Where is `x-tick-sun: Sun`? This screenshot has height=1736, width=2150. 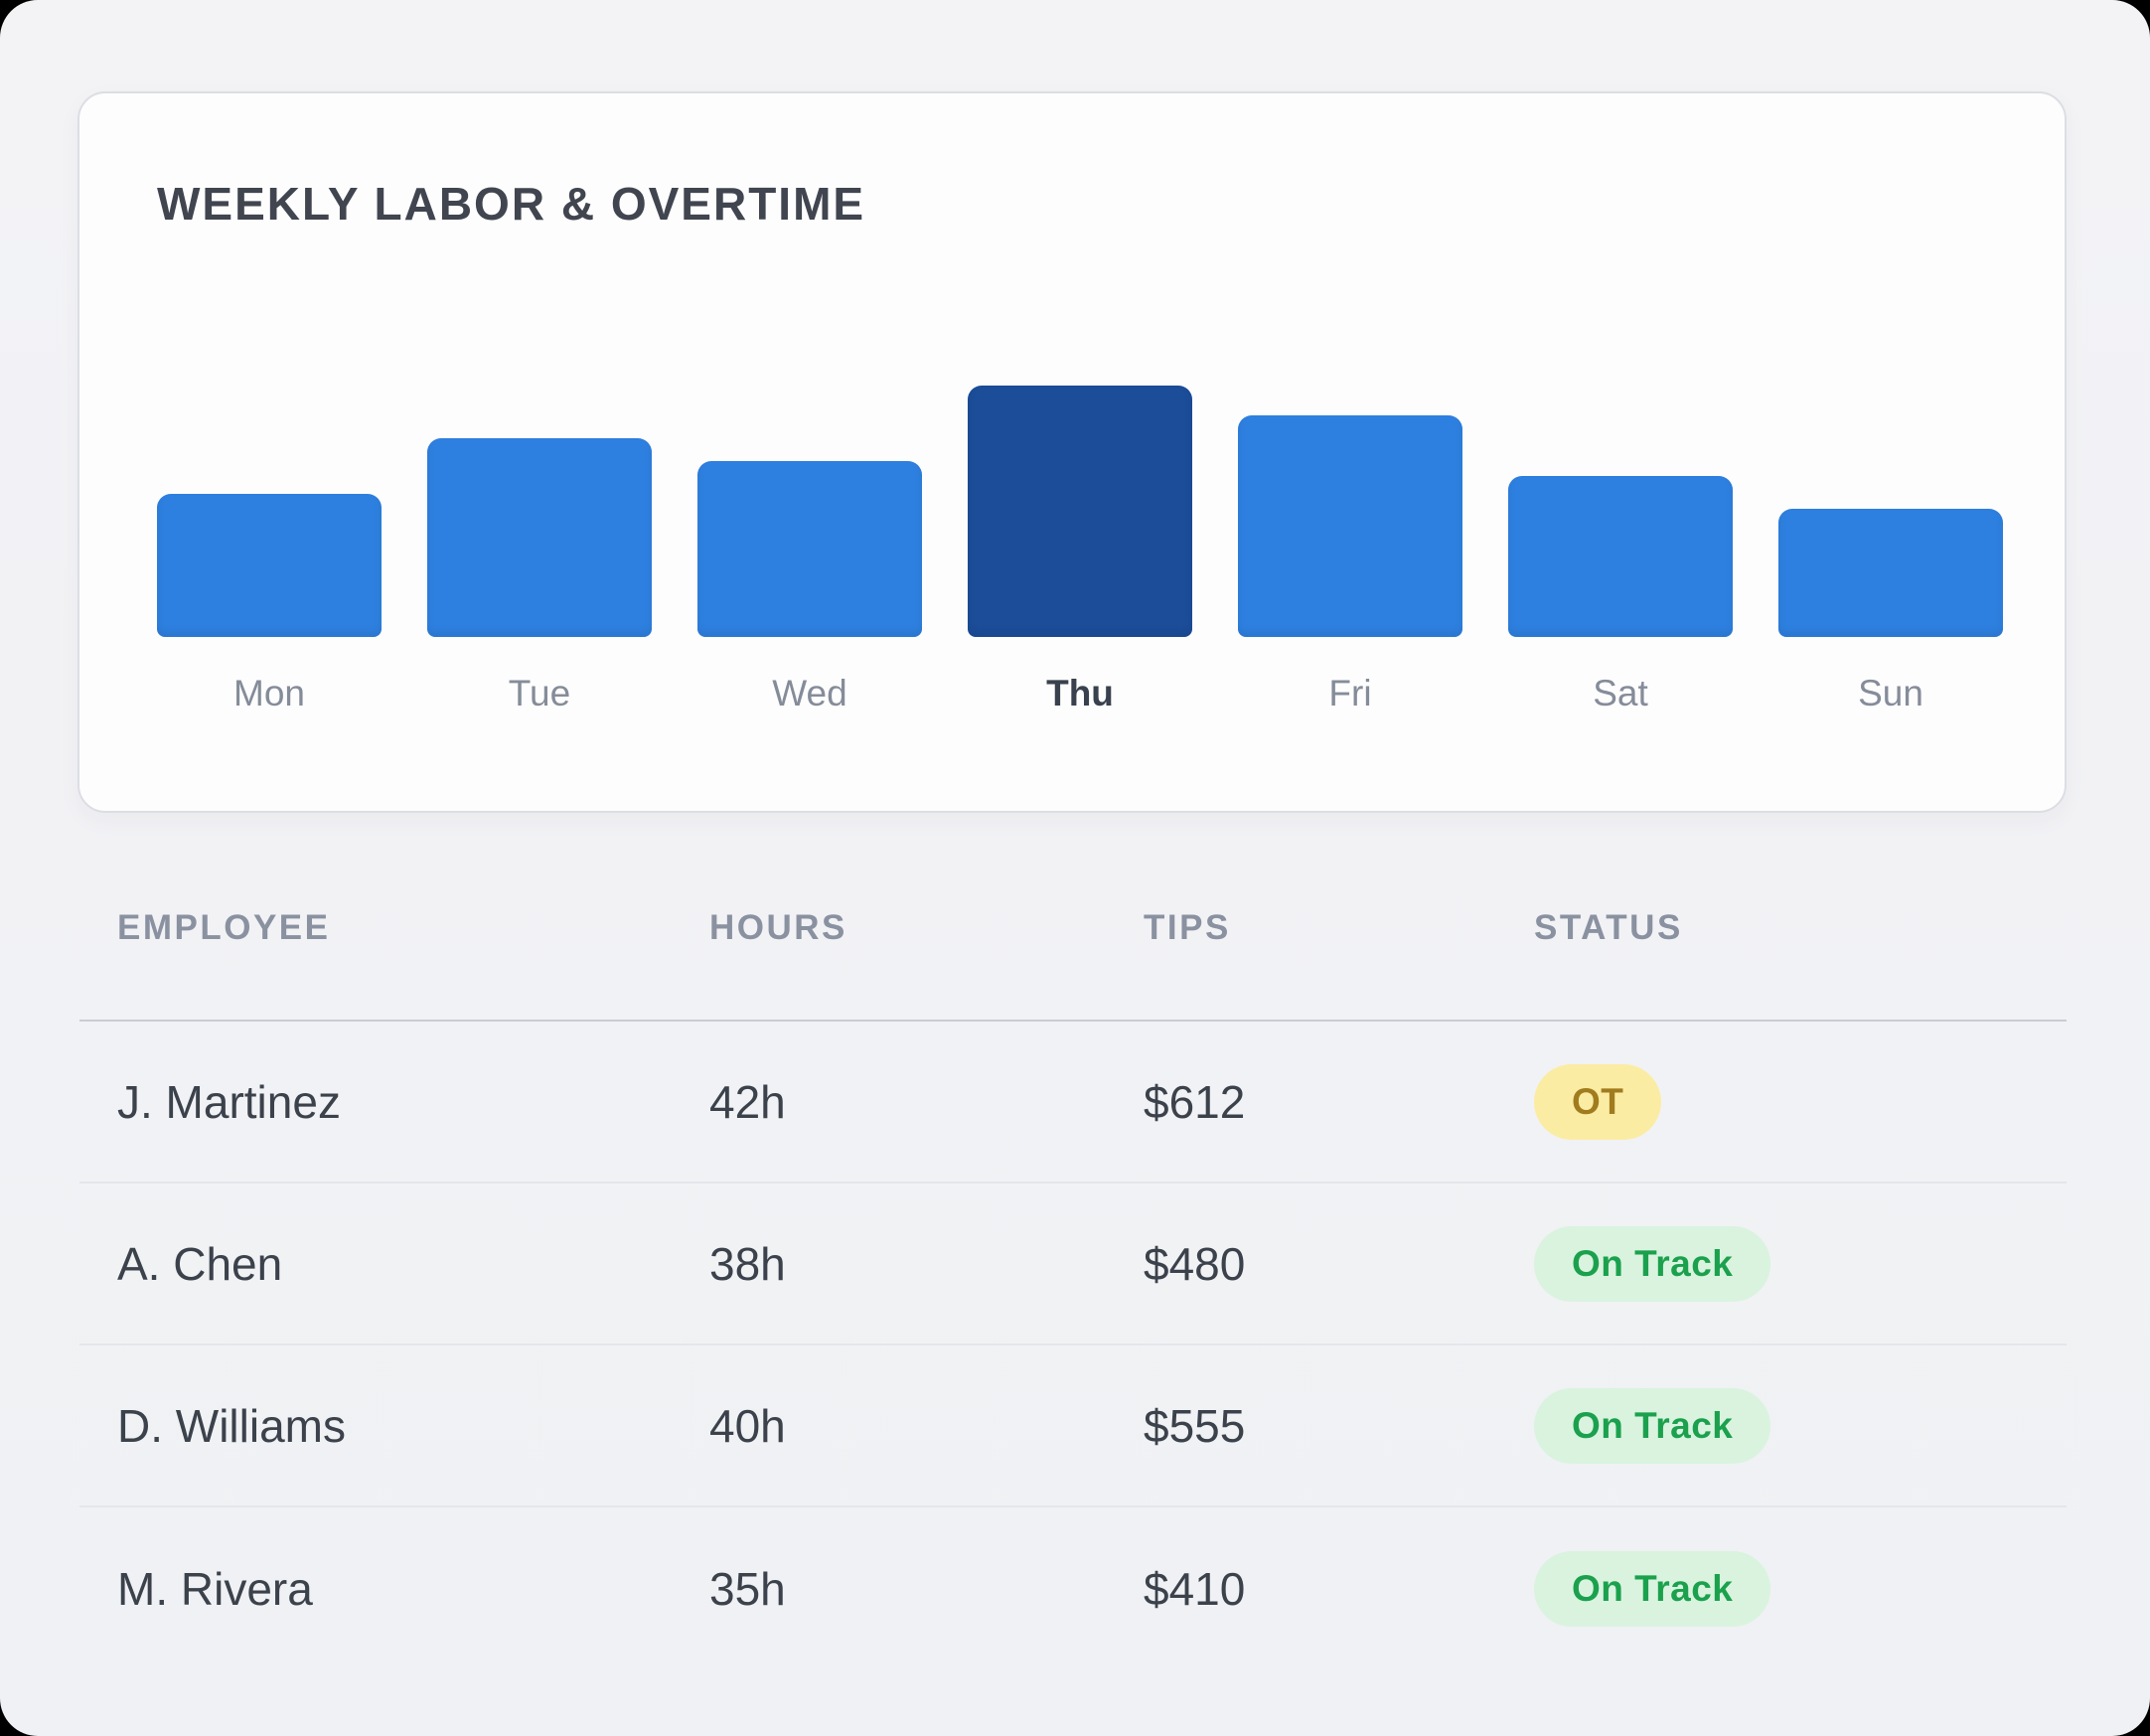
x-tick-sun: Sun is located at coordinates (1891, 693).